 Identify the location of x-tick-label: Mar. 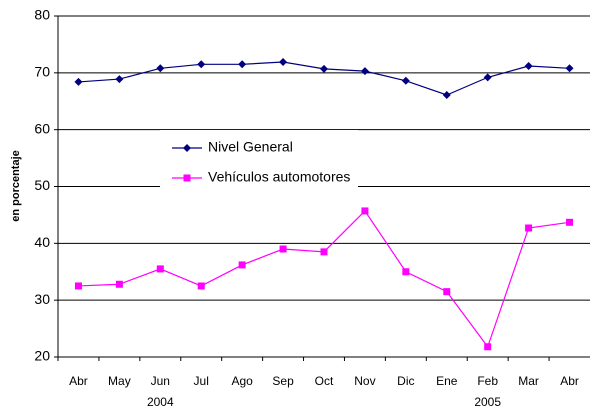
(528, 381).